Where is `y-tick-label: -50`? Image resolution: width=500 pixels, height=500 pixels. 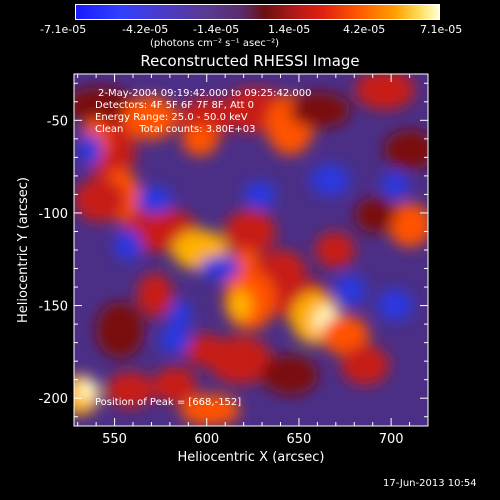
y-tick-label: -50 is located at coordinates (57, 121).